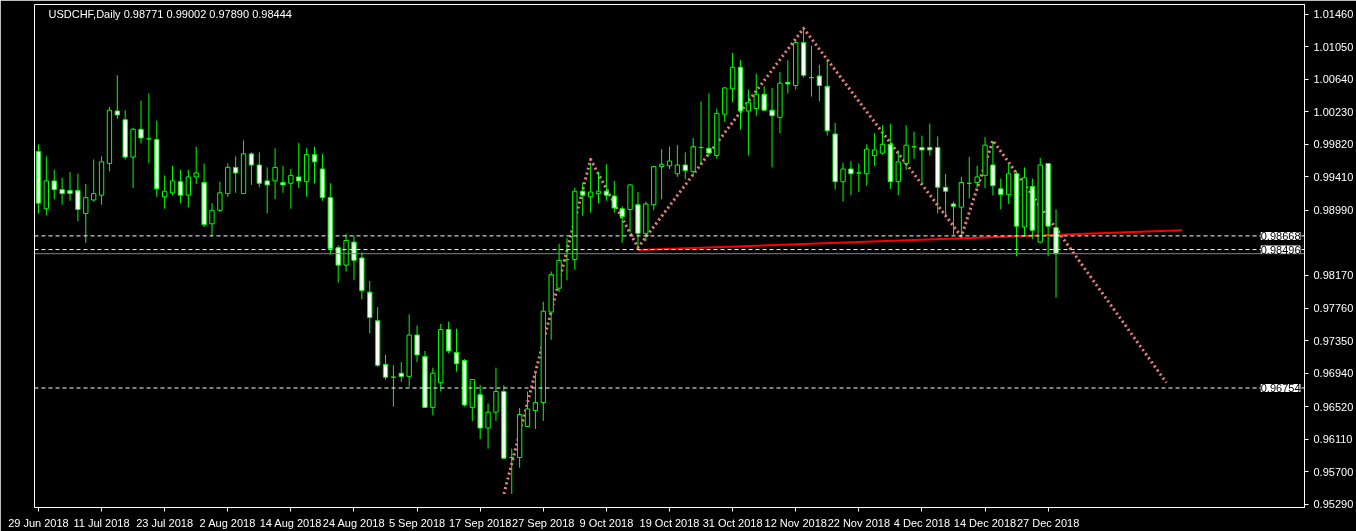 Image resolution: width=1356 pixels, height=531 pixels. Describe the element at coordinates (1333, 373) in the screenshot. I see `y-tick-label: 0.96940` at that location.